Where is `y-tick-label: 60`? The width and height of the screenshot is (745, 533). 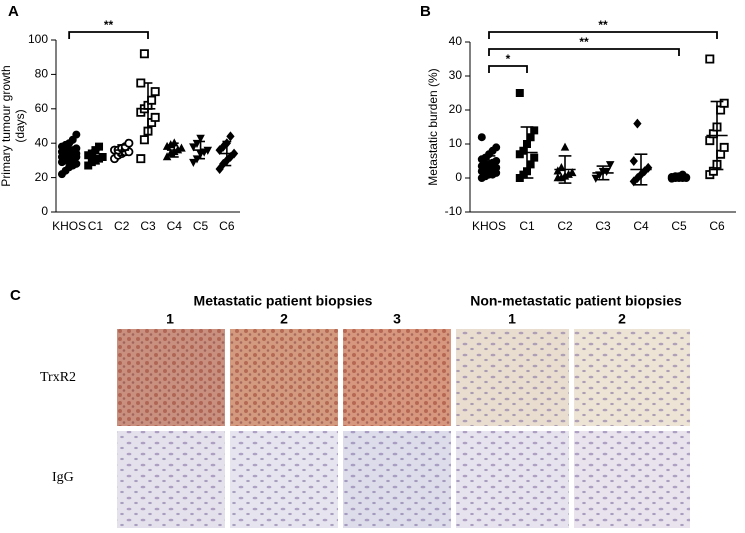
y-tick-label: 60 is located at coordinates (42, 108).